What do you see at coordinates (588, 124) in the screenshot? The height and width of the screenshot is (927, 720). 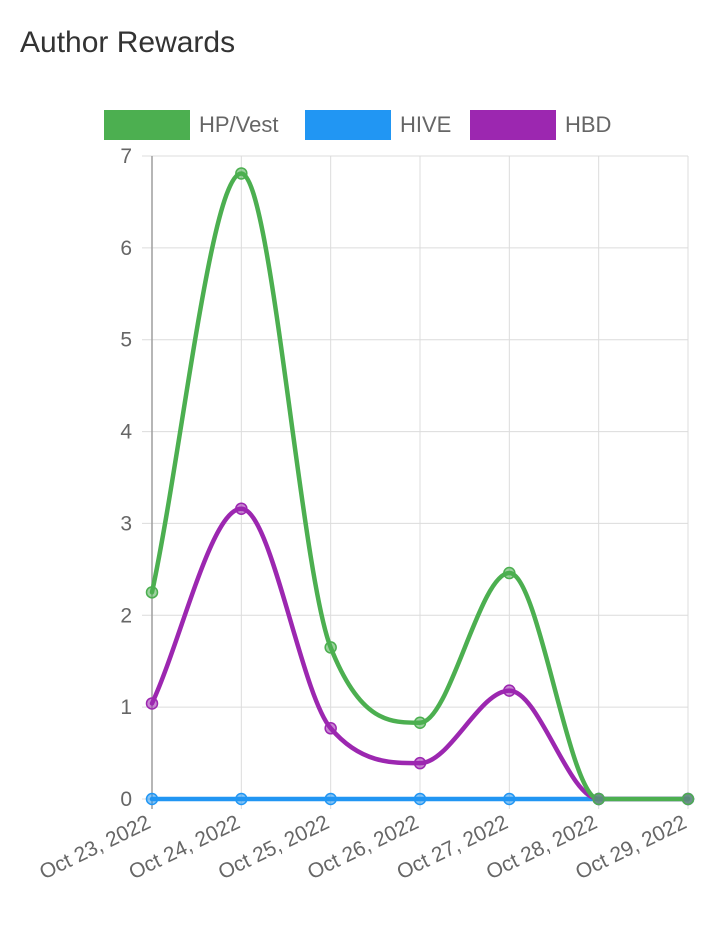 I see `legend-label-hbd: HBD` at bounding box center [588, 124].